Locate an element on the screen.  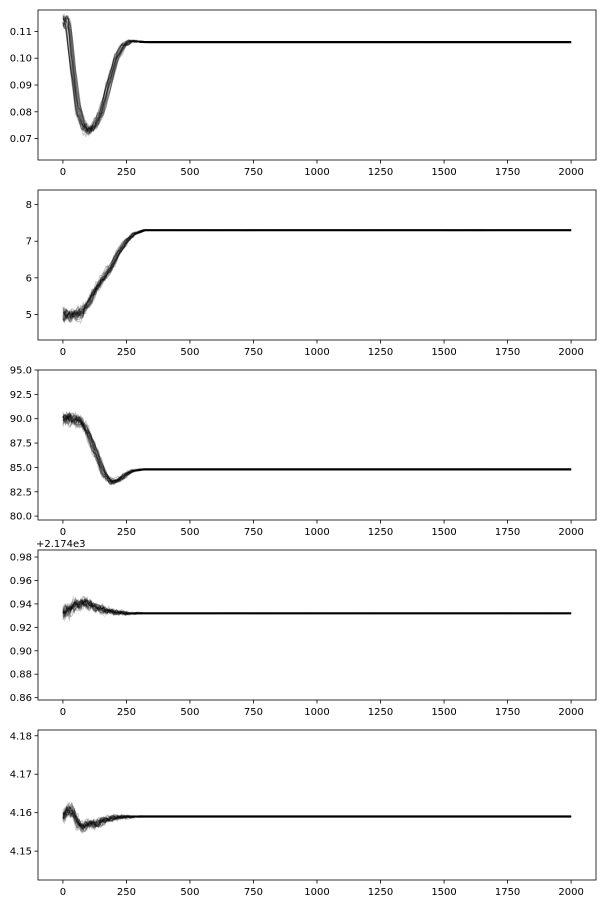
y-tick-label: 0.09 is located at coordinates (21, 86).